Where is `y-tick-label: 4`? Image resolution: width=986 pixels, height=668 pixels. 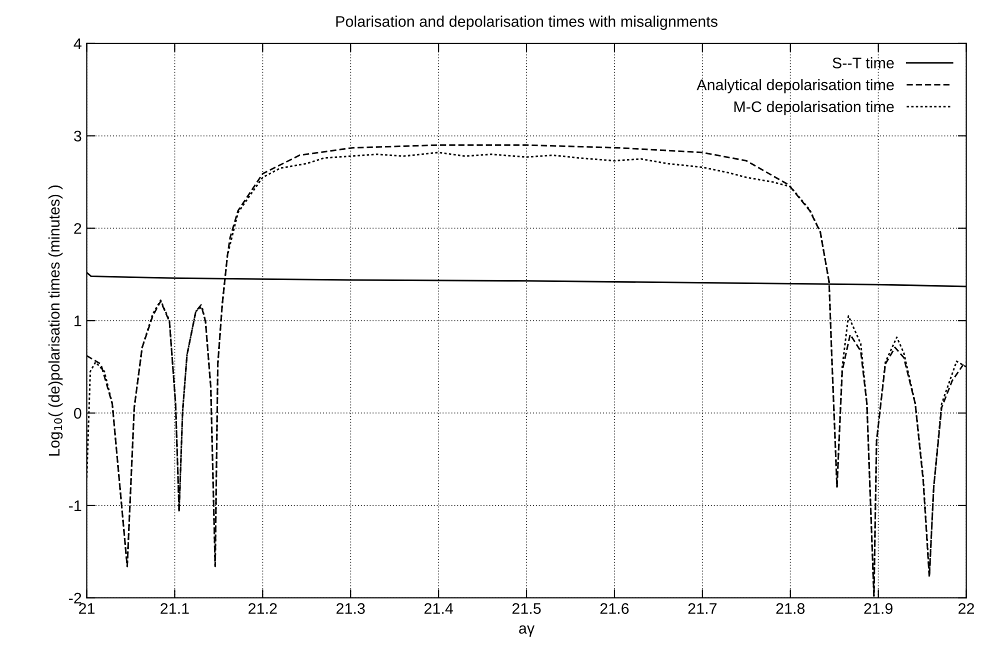 y-tick-label: 4 is located at coordinates (78, 43).